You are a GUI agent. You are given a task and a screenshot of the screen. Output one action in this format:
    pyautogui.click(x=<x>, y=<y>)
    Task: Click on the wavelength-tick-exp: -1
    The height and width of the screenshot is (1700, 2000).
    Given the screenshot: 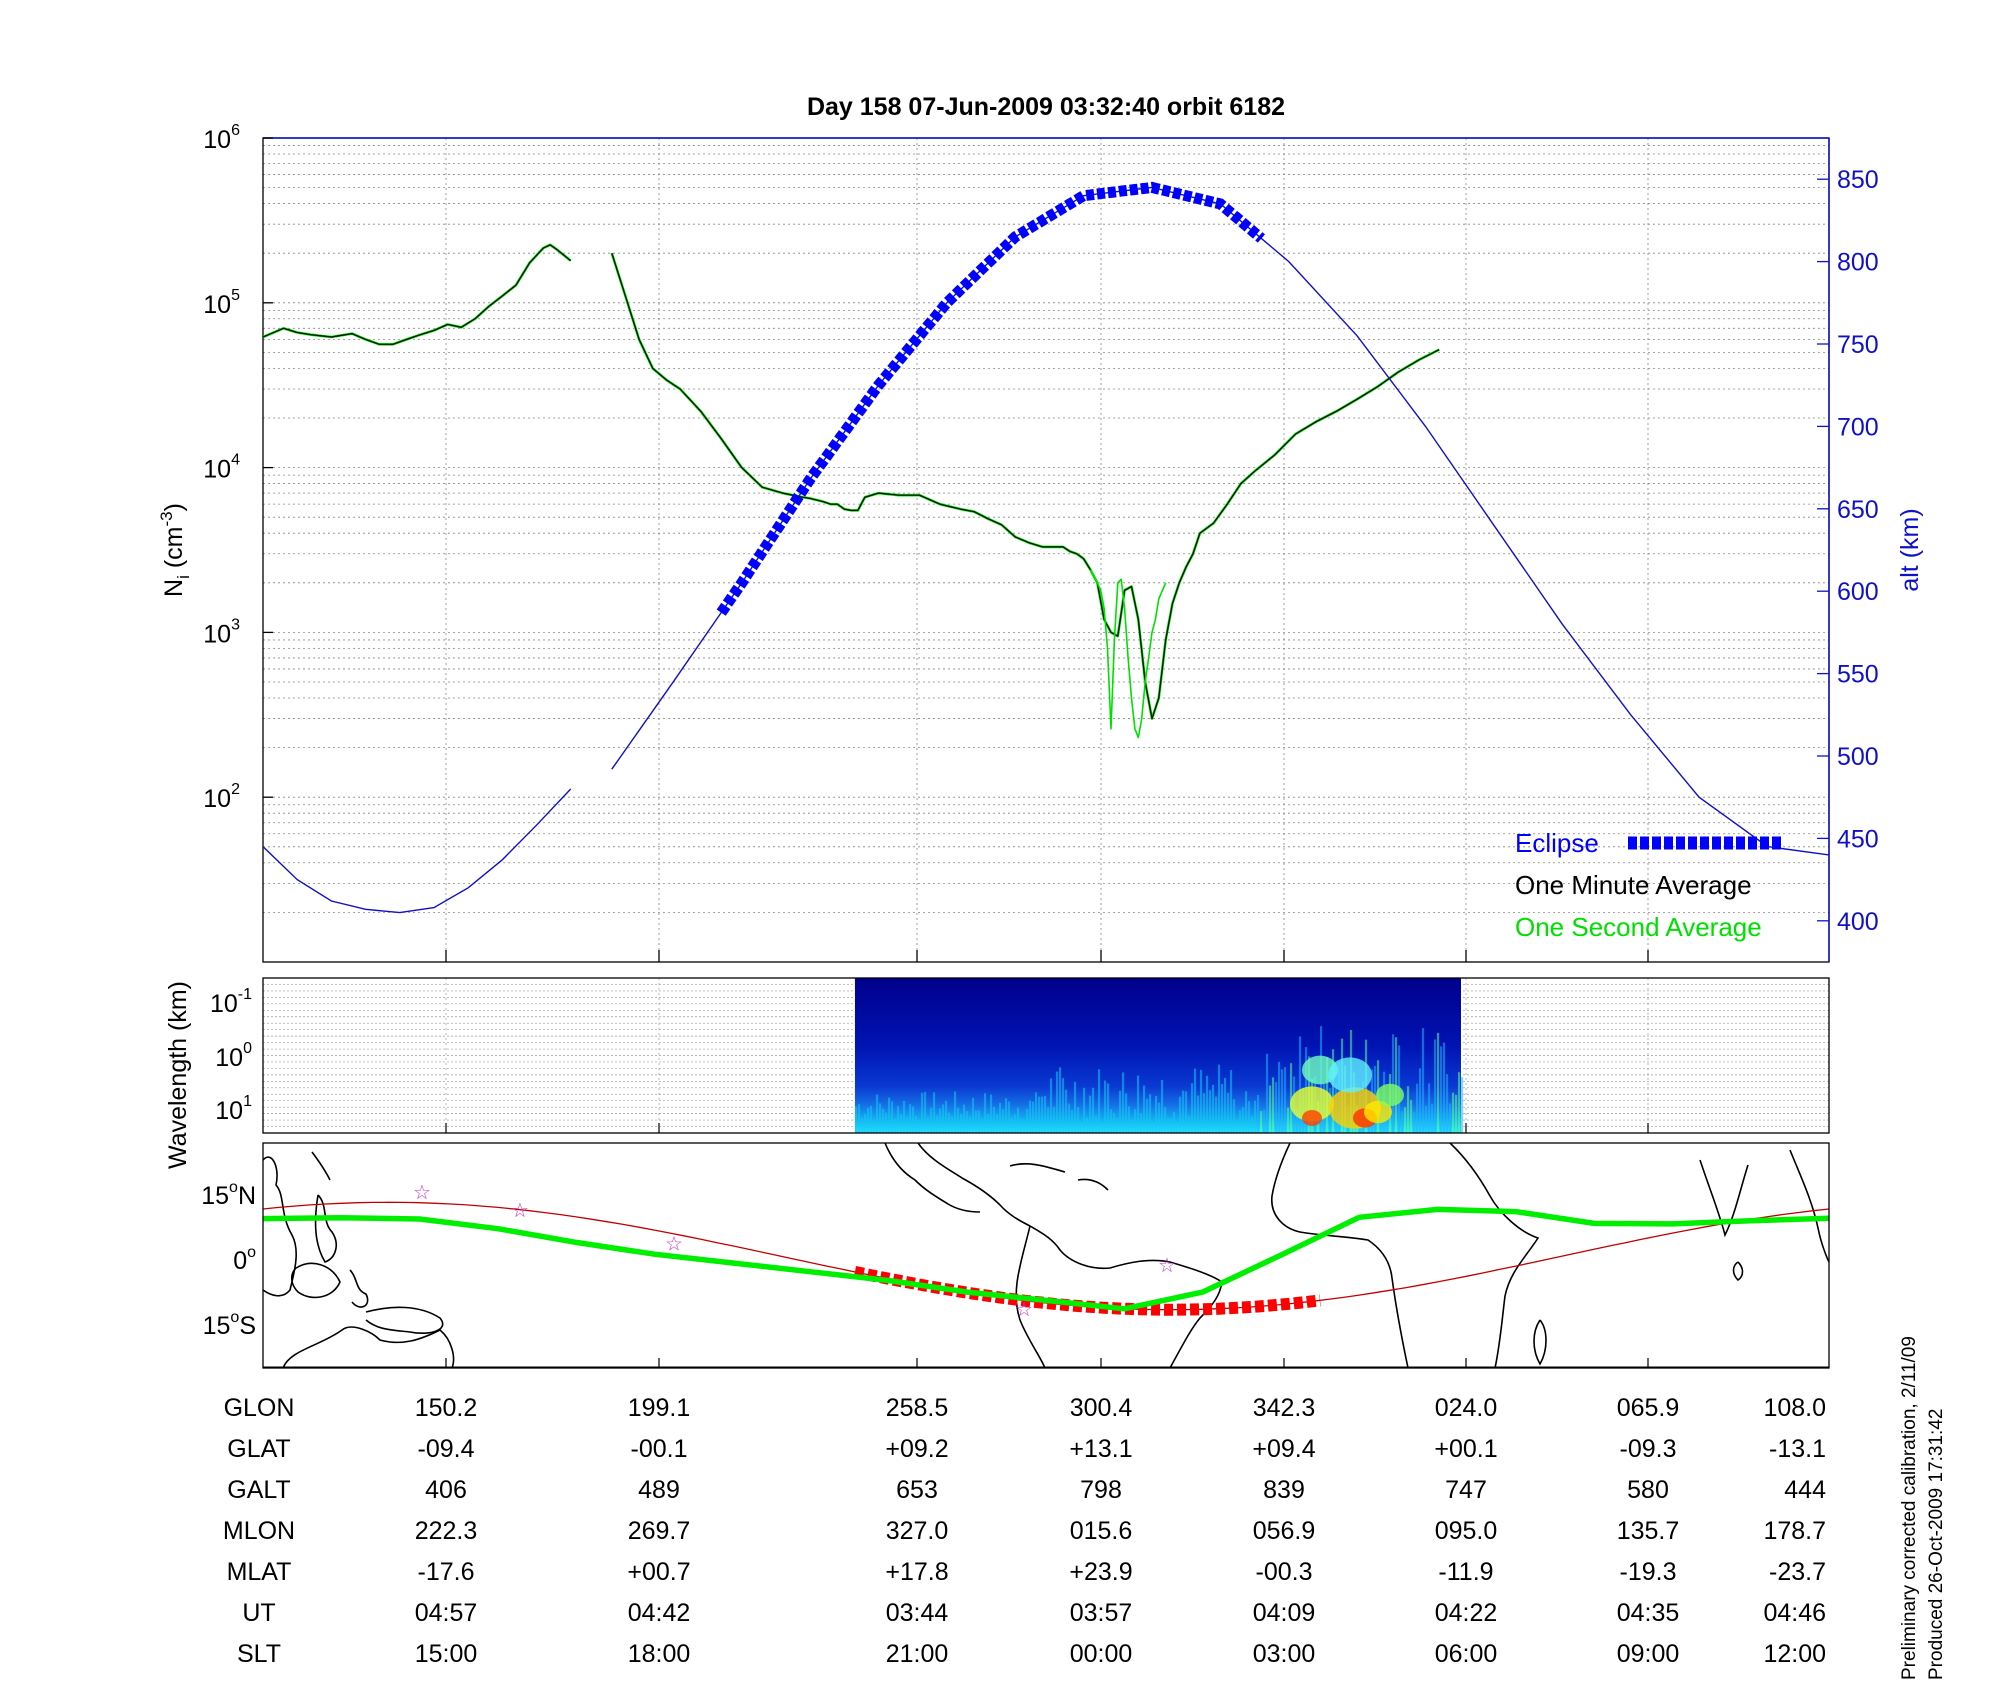 What is the action you would take?
    pyautogui.click(x=245, y=994)
    